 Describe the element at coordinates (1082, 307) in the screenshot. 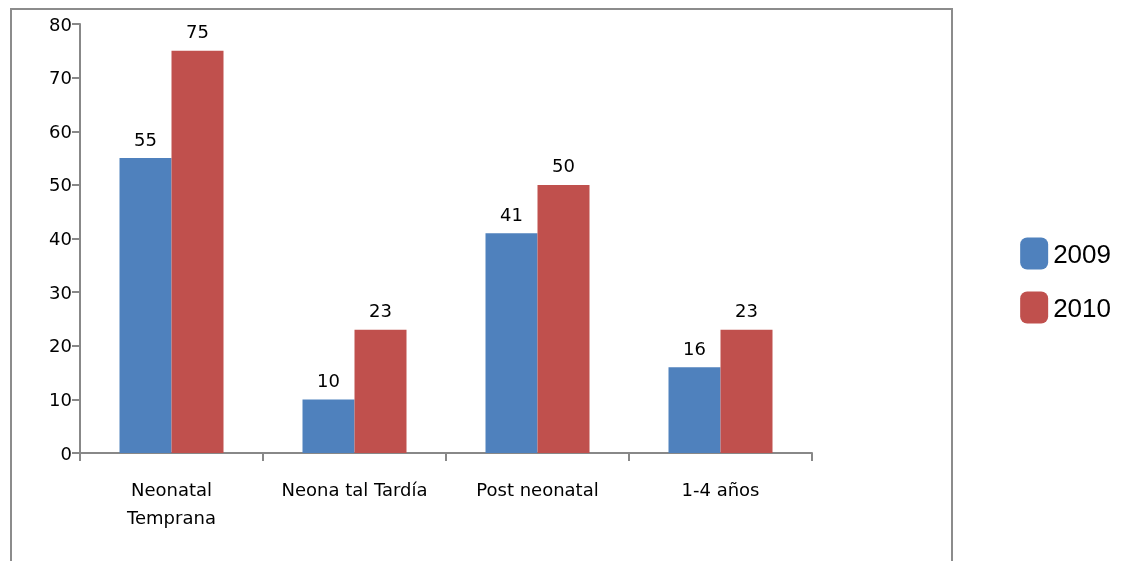

I see `legend-label: 2010` at that location.